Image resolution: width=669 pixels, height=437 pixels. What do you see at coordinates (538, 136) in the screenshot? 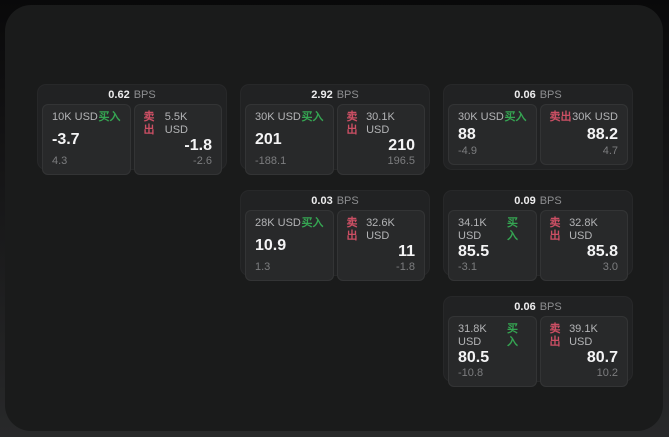
I see `card-body: 30K USD 买入 88 -4.9 卖出 30K USD 88.2 4.7` at bounding box center [538, 136].